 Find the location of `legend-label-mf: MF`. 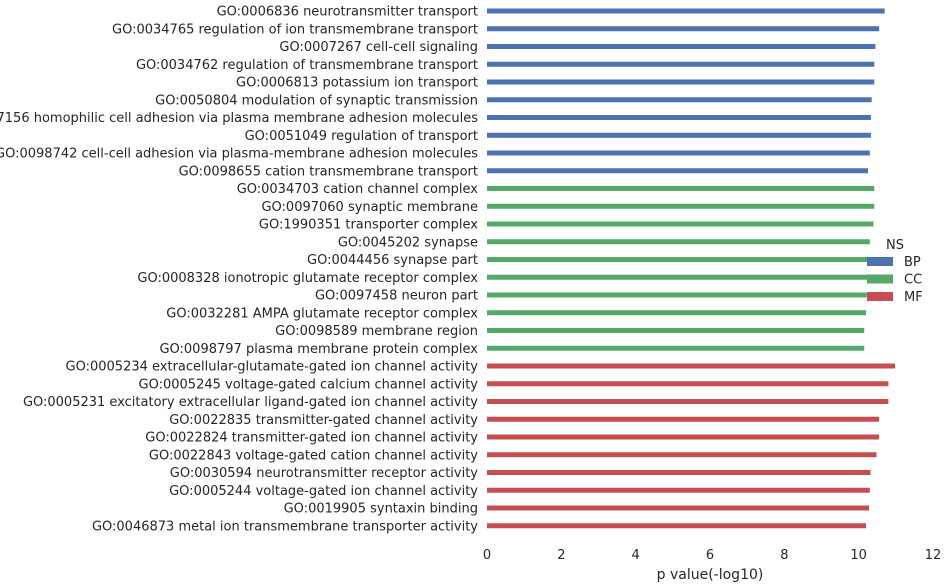

legend-label-mf: MF is located at coordinates (913, 297).